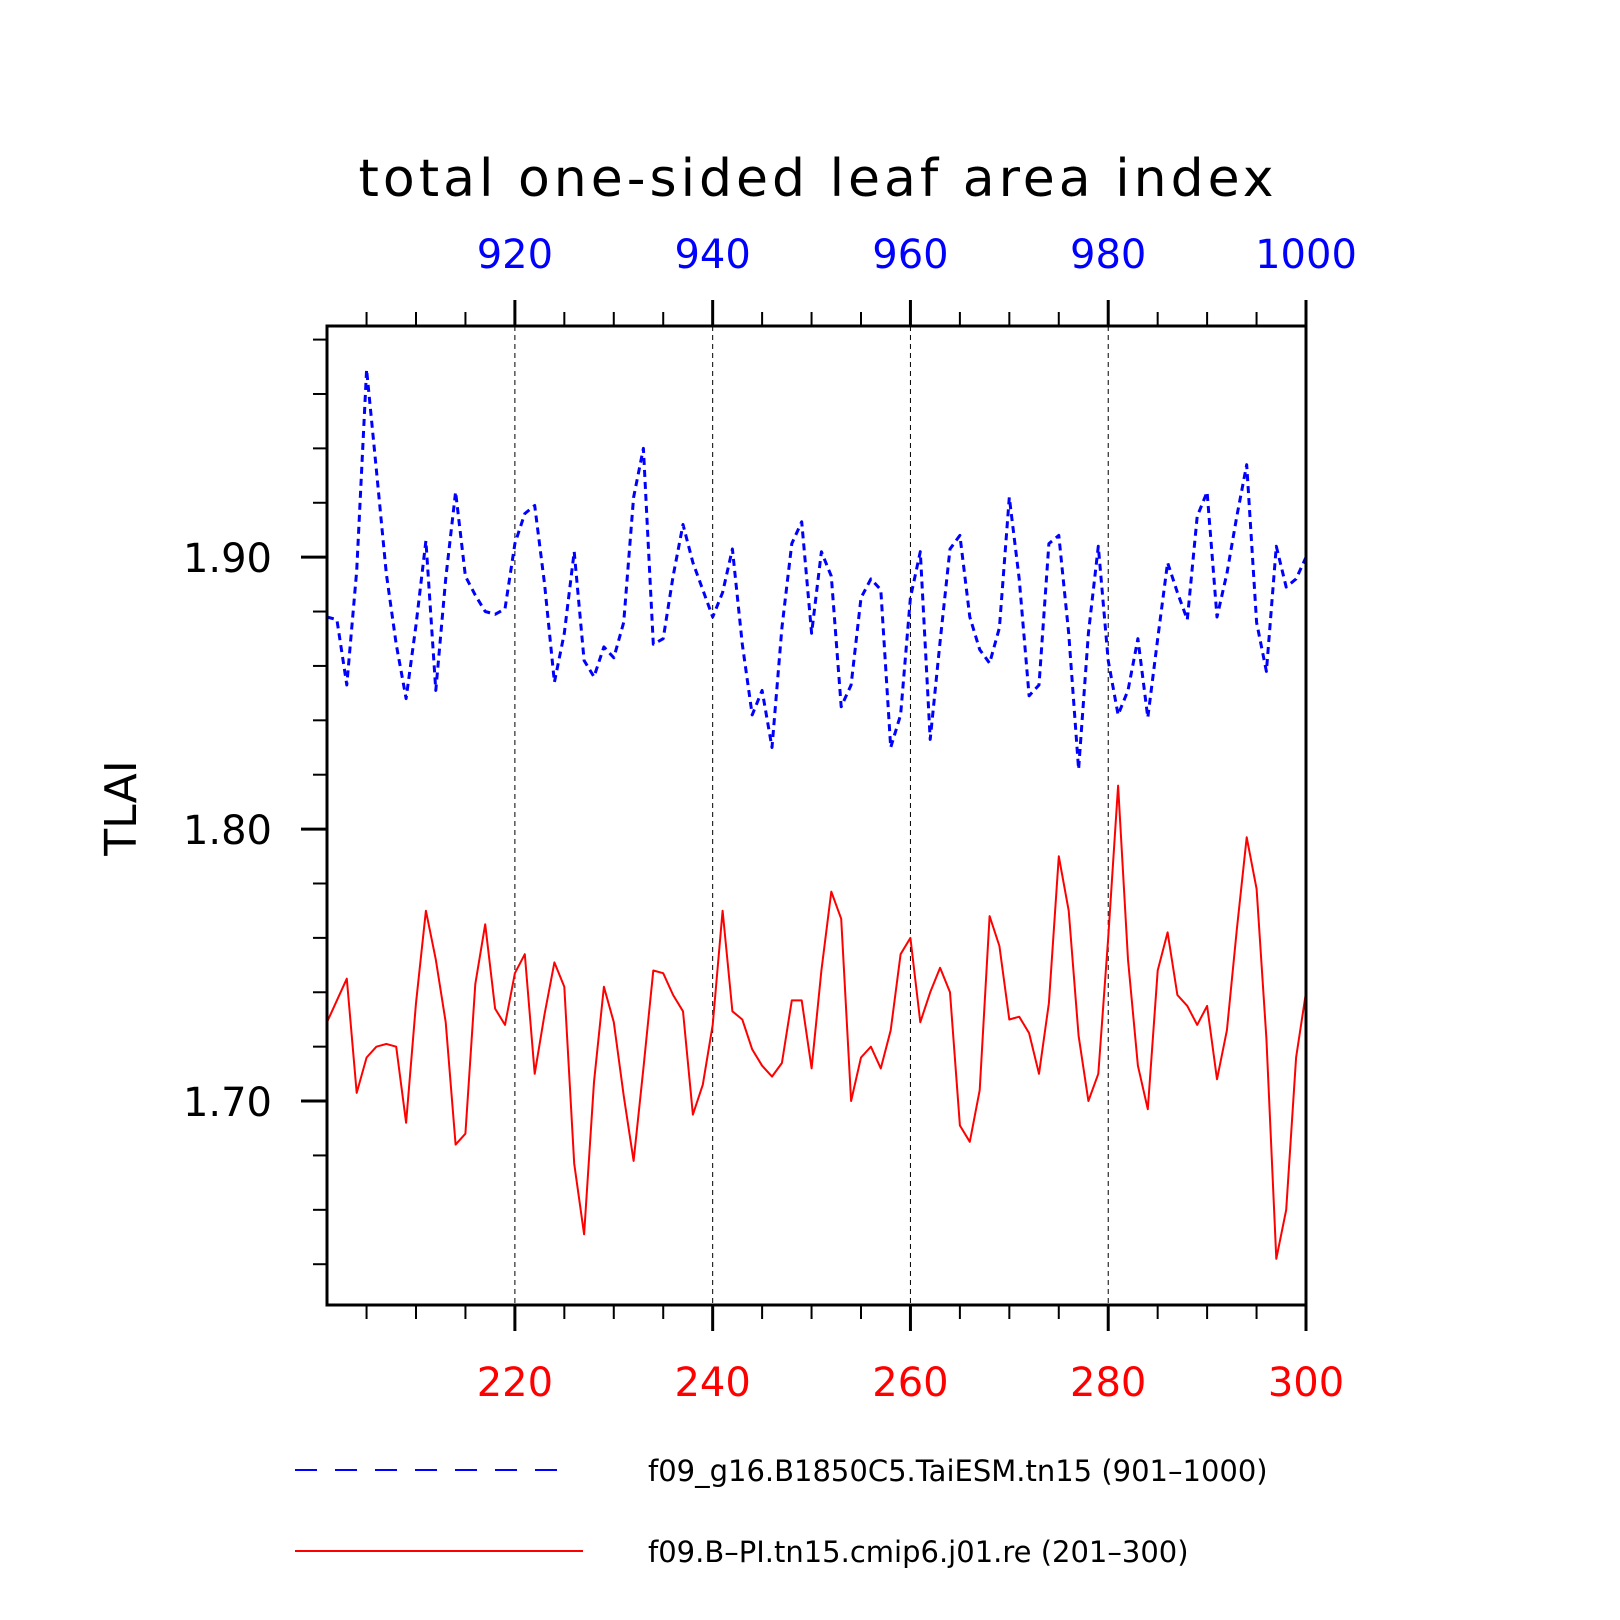  Describe the element at coordinates (918, 1552) in the screenshot. I see `legend-label-cmip6: f09.B–PI.tn15.cmip6.j01.re (201–300)` at that location.